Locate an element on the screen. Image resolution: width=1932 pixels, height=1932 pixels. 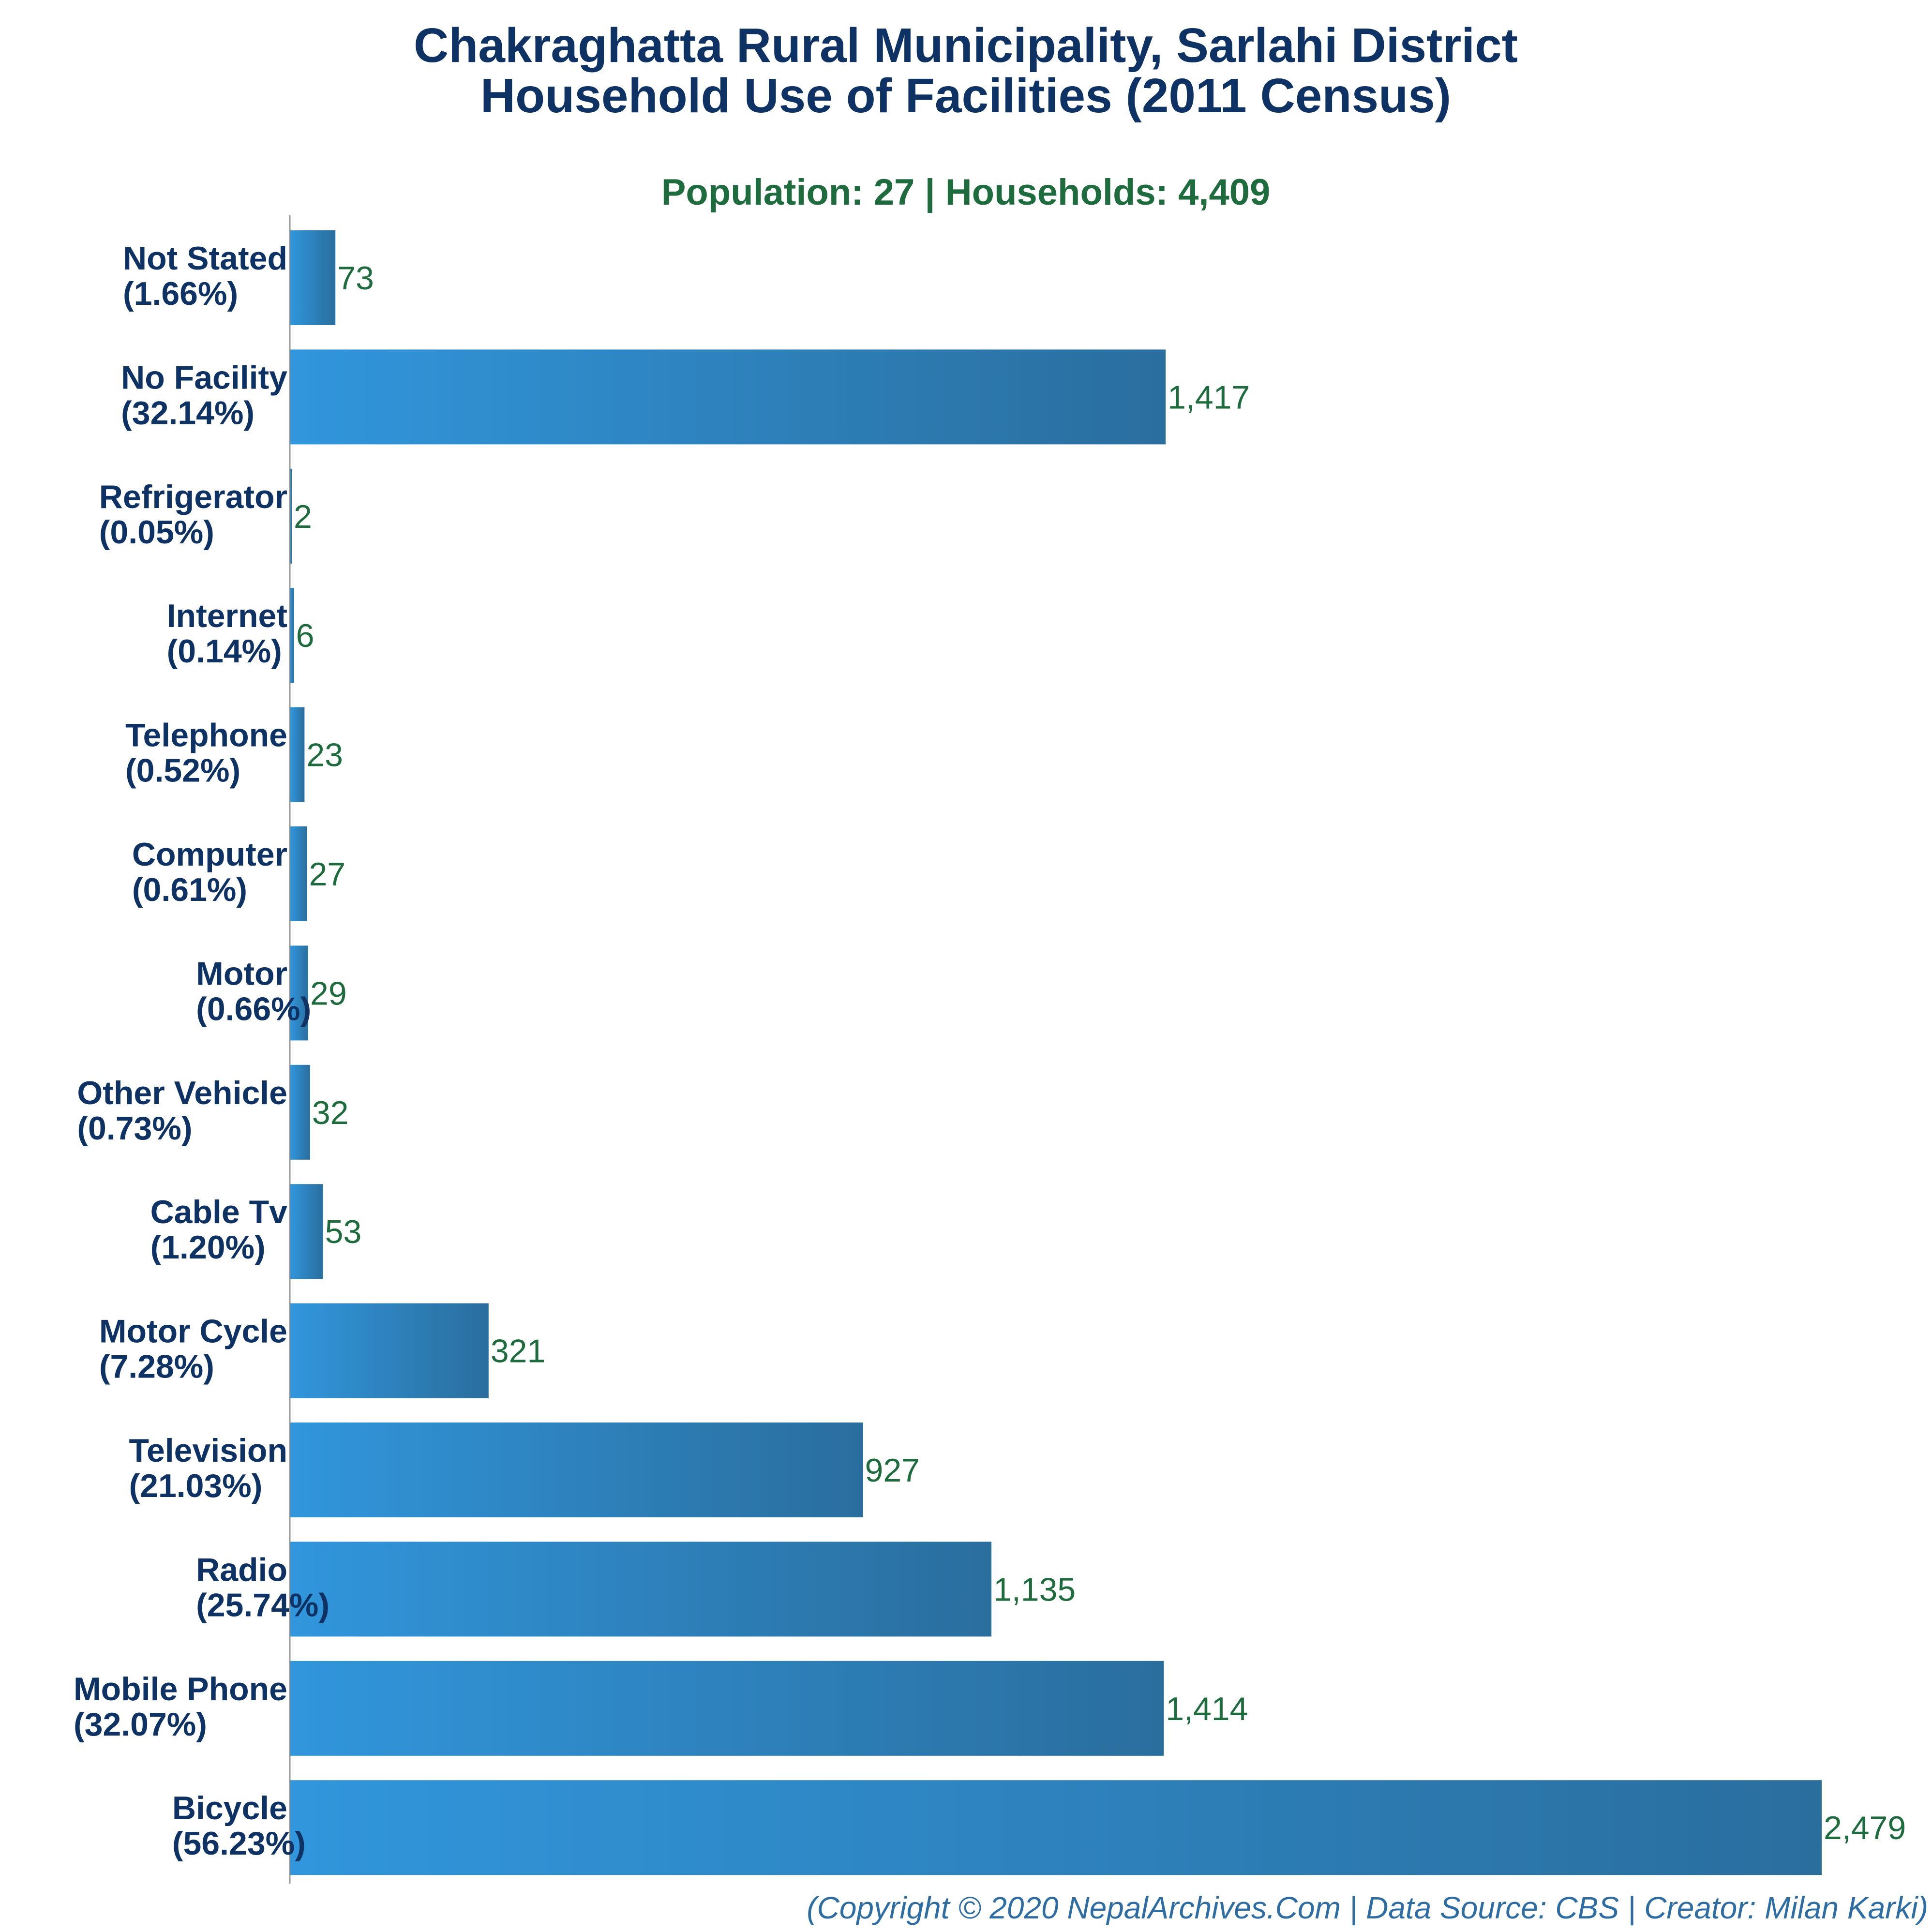
category-name-internet: Internet is located at coordinates (227, 616).